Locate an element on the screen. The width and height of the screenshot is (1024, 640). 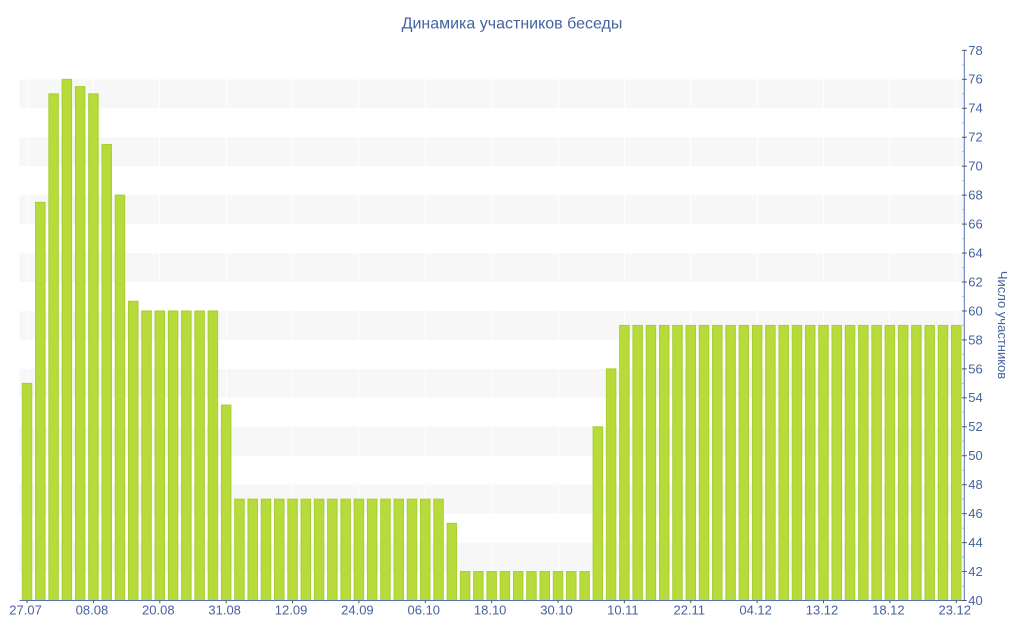
svg-text: 54 is located at coordinates (975, 397).